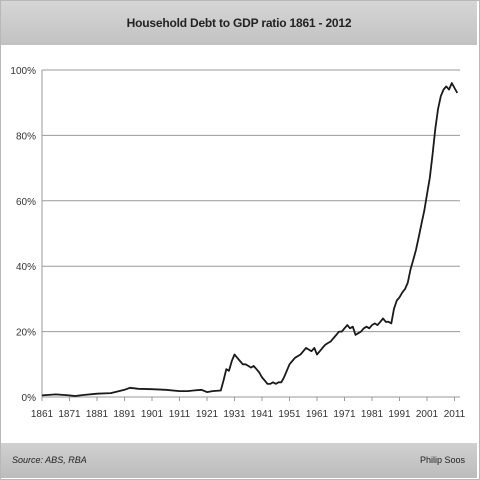 Image resolution: width=480 pixels, height=480 pixels. I want to click on title-bar: Household Debt to GDP ratio 1861 - 2012, so click(239, 23).